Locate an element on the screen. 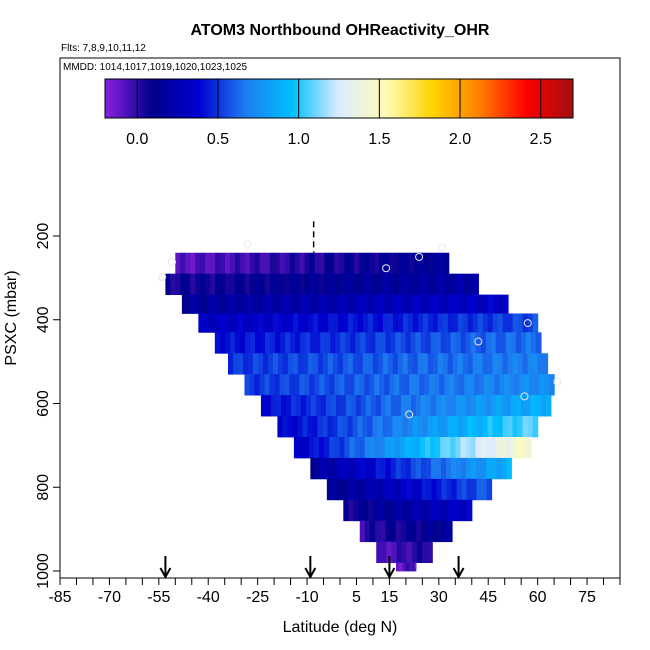  x-tick-label: 5 is located at coordinates (356, 597).